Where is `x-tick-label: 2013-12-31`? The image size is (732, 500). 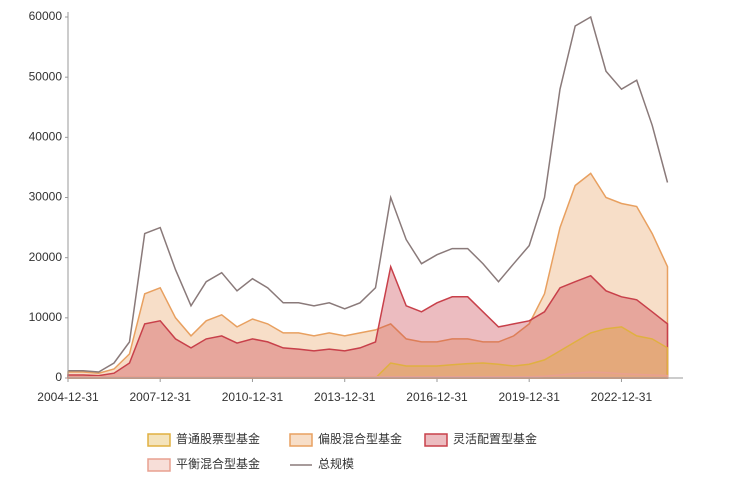
x-tick-label: 2013-12-31 is located at coordinates (345, 397).